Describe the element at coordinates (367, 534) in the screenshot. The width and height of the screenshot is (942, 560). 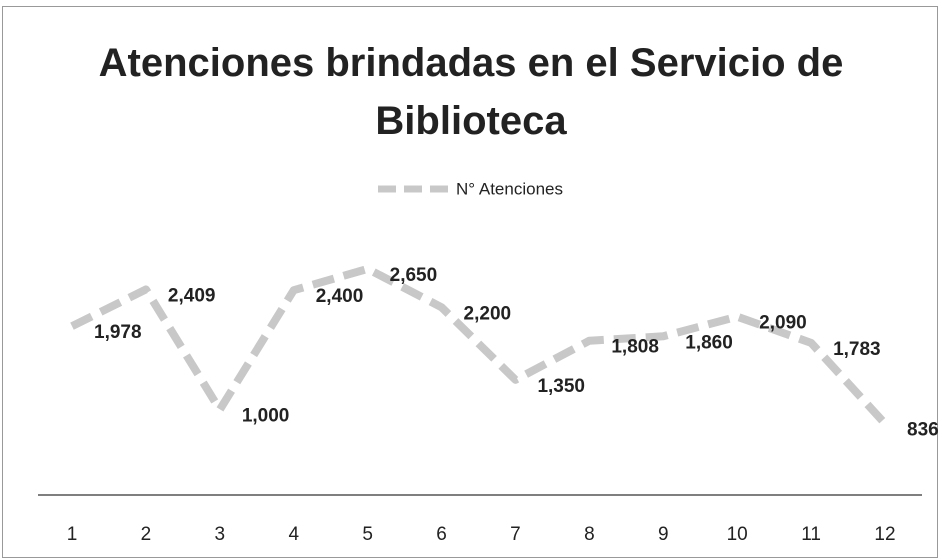
I see `x-tick-label: 5` at that location.